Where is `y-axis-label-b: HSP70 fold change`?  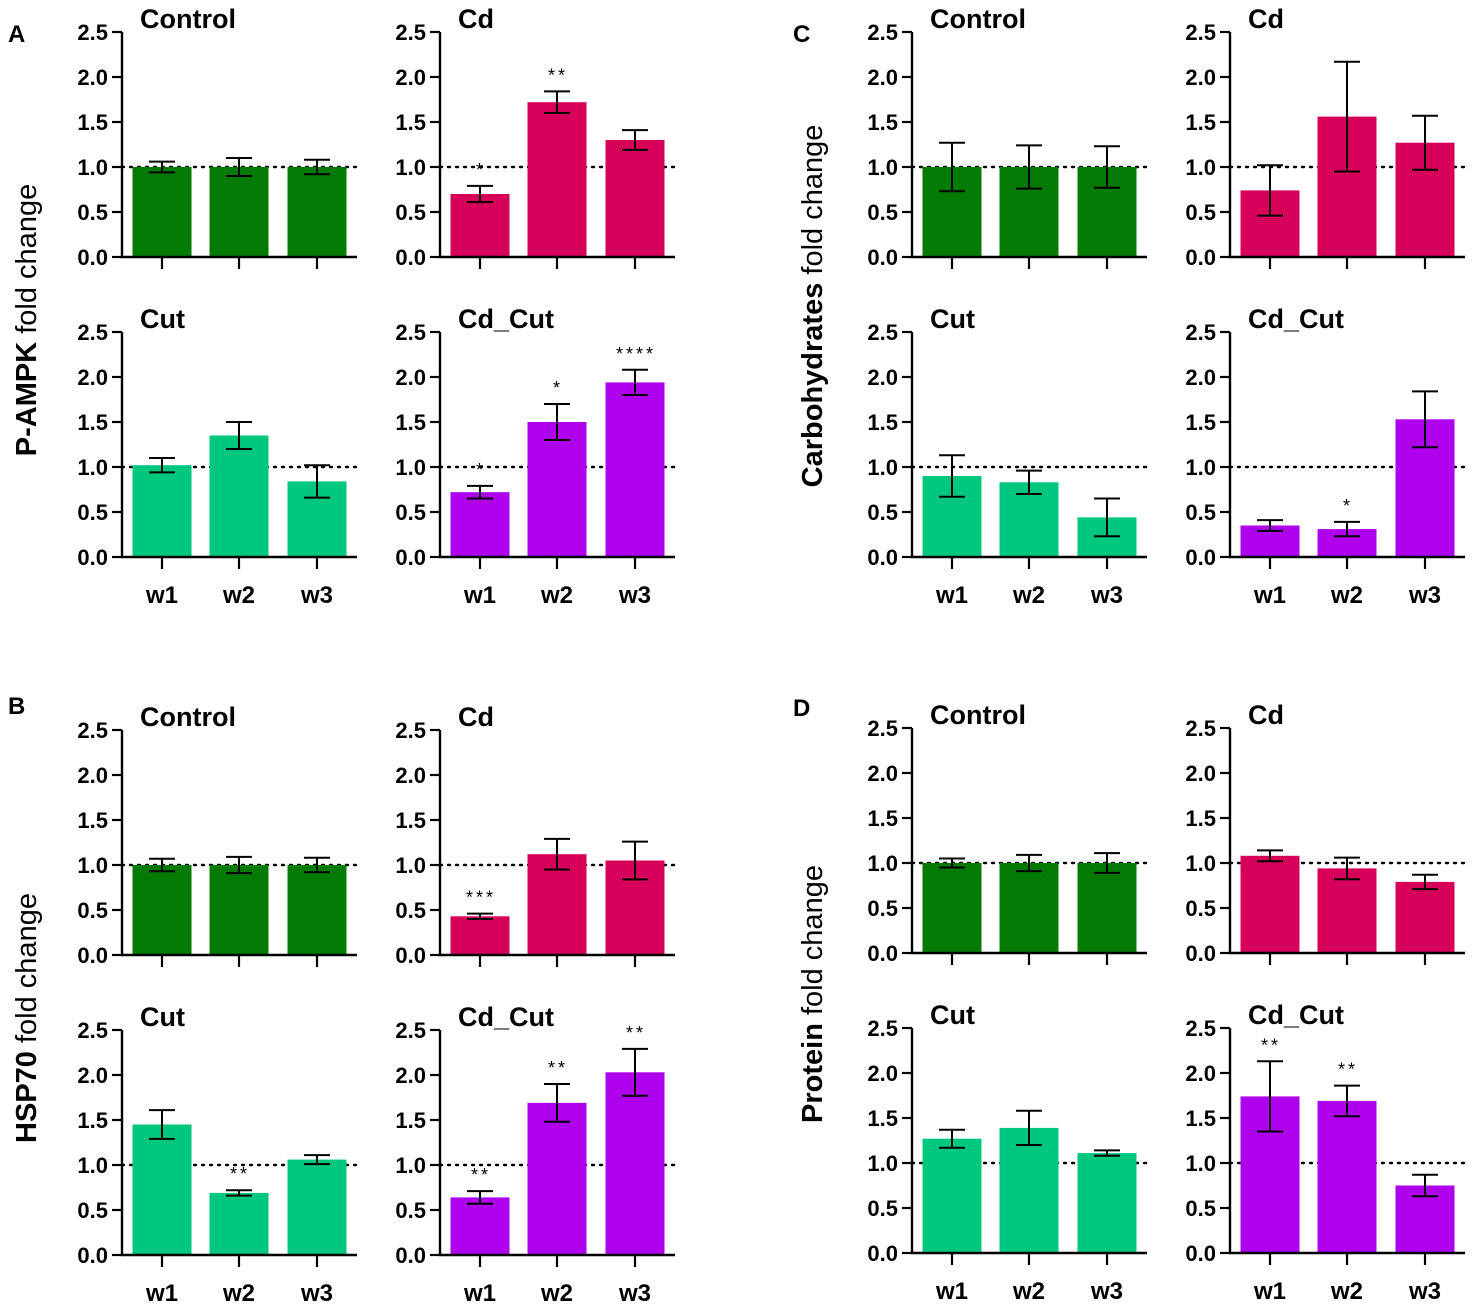 y-axis-label-b: HSP70 fold change is located at coordinates (27, 1018).